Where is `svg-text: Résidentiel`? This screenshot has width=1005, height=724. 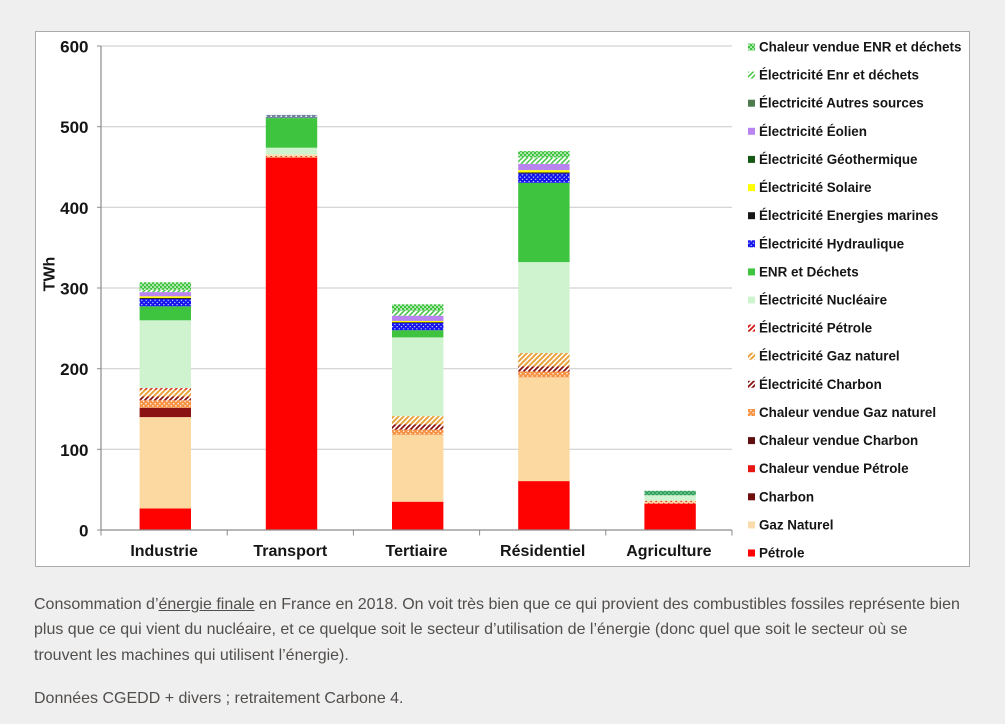 svg-text: Résidentiel is located at coordinates (542, 551).